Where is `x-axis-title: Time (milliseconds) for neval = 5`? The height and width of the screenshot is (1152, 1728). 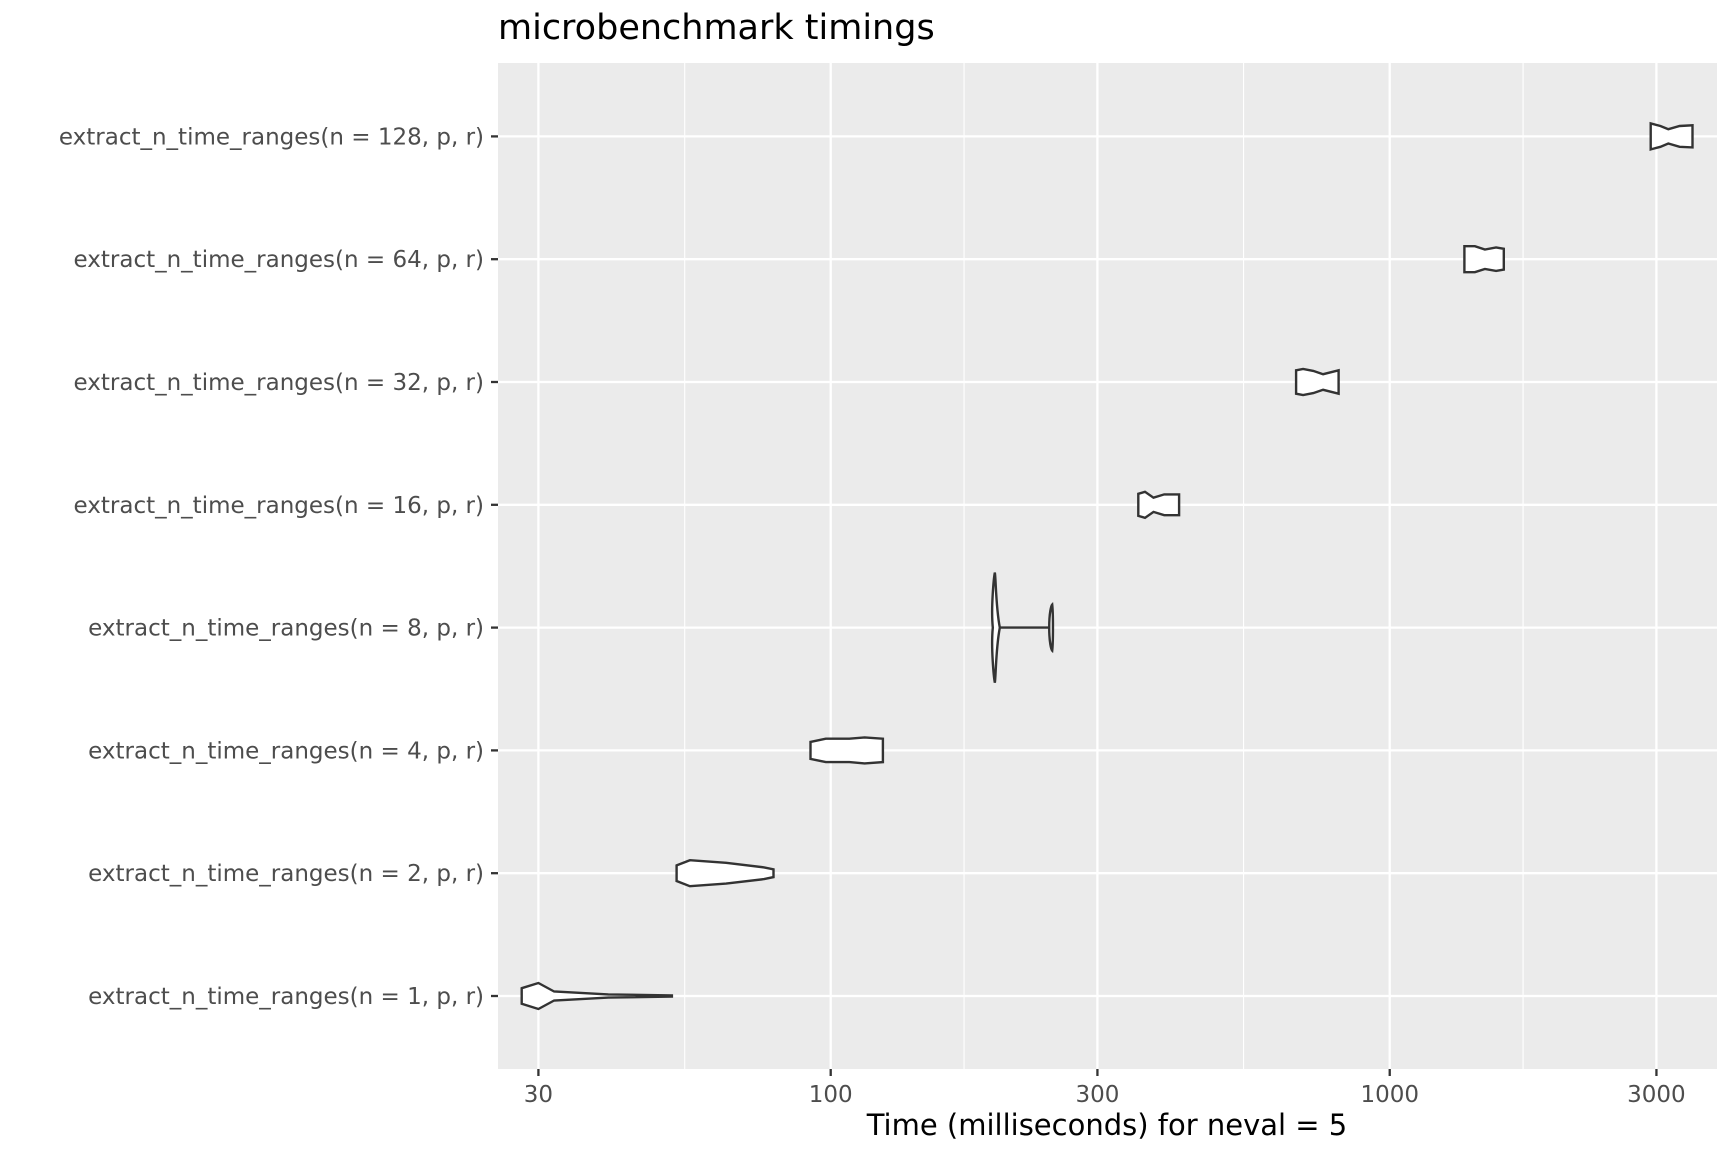
x-axis-title: Time (milliseconds) for neval = 5 is located at coordinates (1107, 1125).